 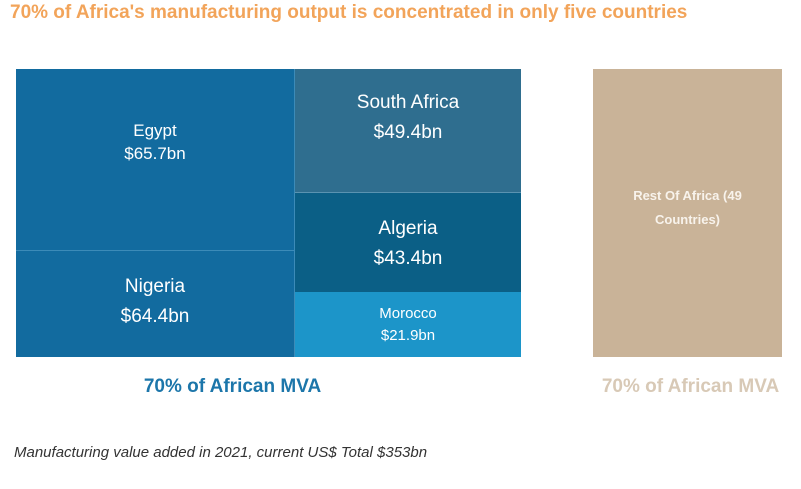 What do you see at coordinates (408, 242) in the screenshot?
I see `tile-algeria: Algeria $43.4bn` at bounding box center [408, 242].